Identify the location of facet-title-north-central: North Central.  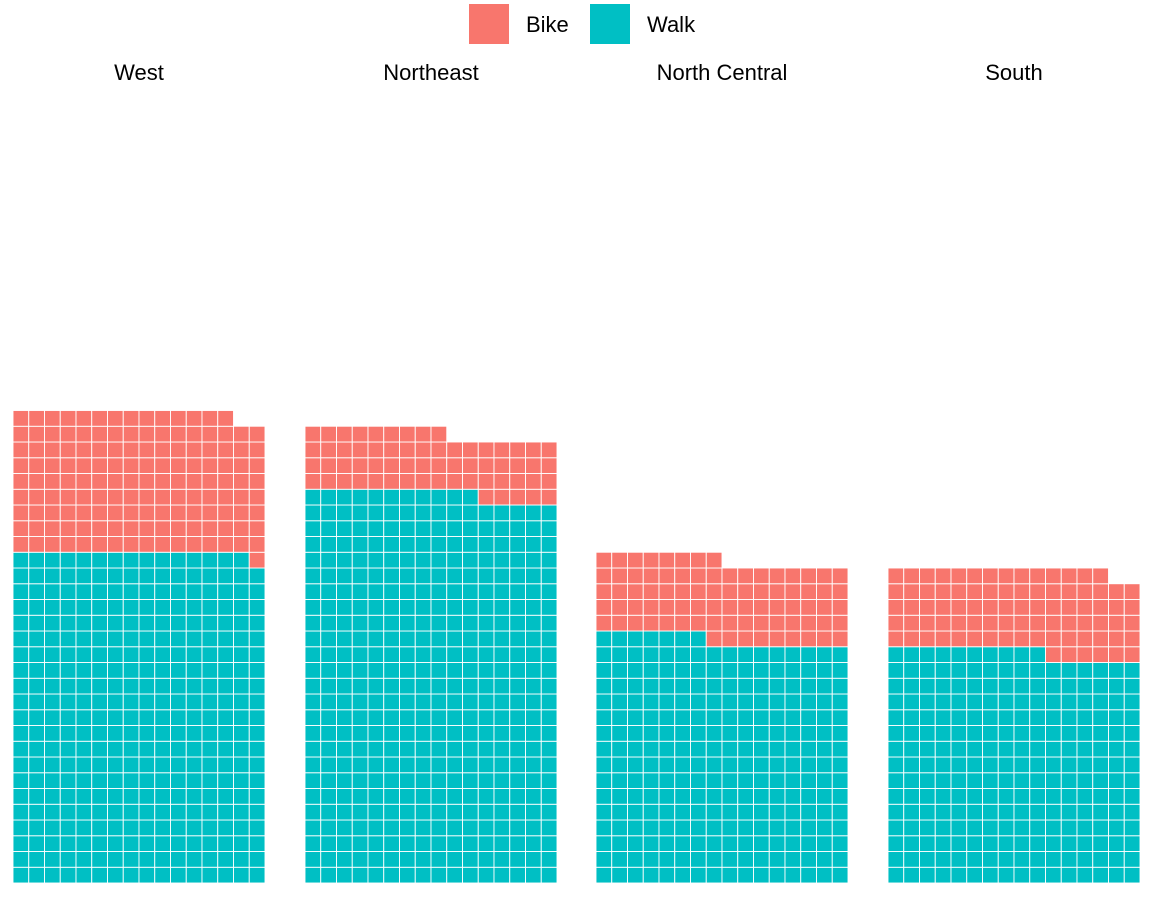
(722, 72).